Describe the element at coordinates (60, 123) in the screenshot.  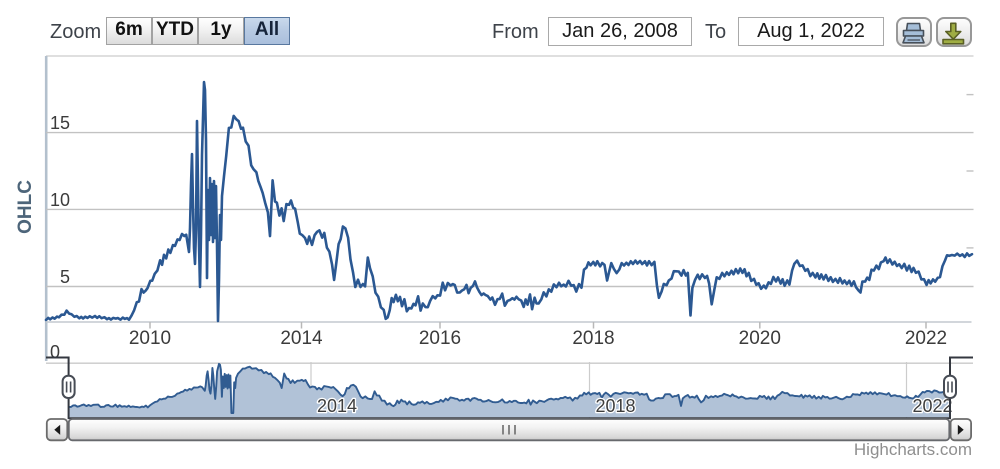
I see `svg-text: 15` at that location.